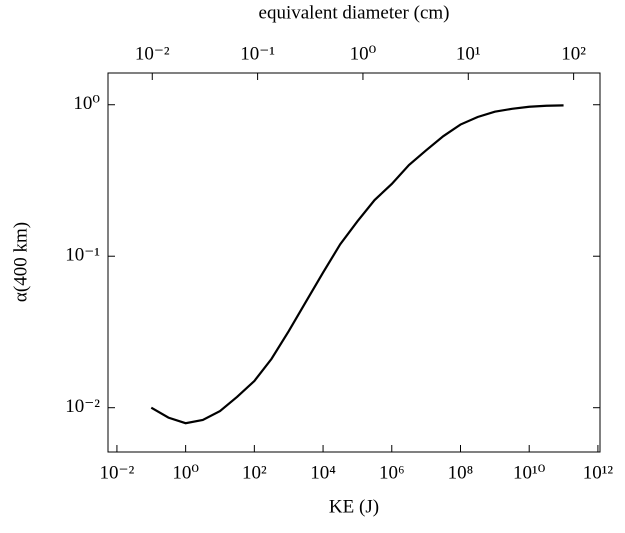 The image size is (625, 533). Describe the element at coordinates (529, 472) in the screenshot. I see `x-tick-label: 10¹⁰` at that location.